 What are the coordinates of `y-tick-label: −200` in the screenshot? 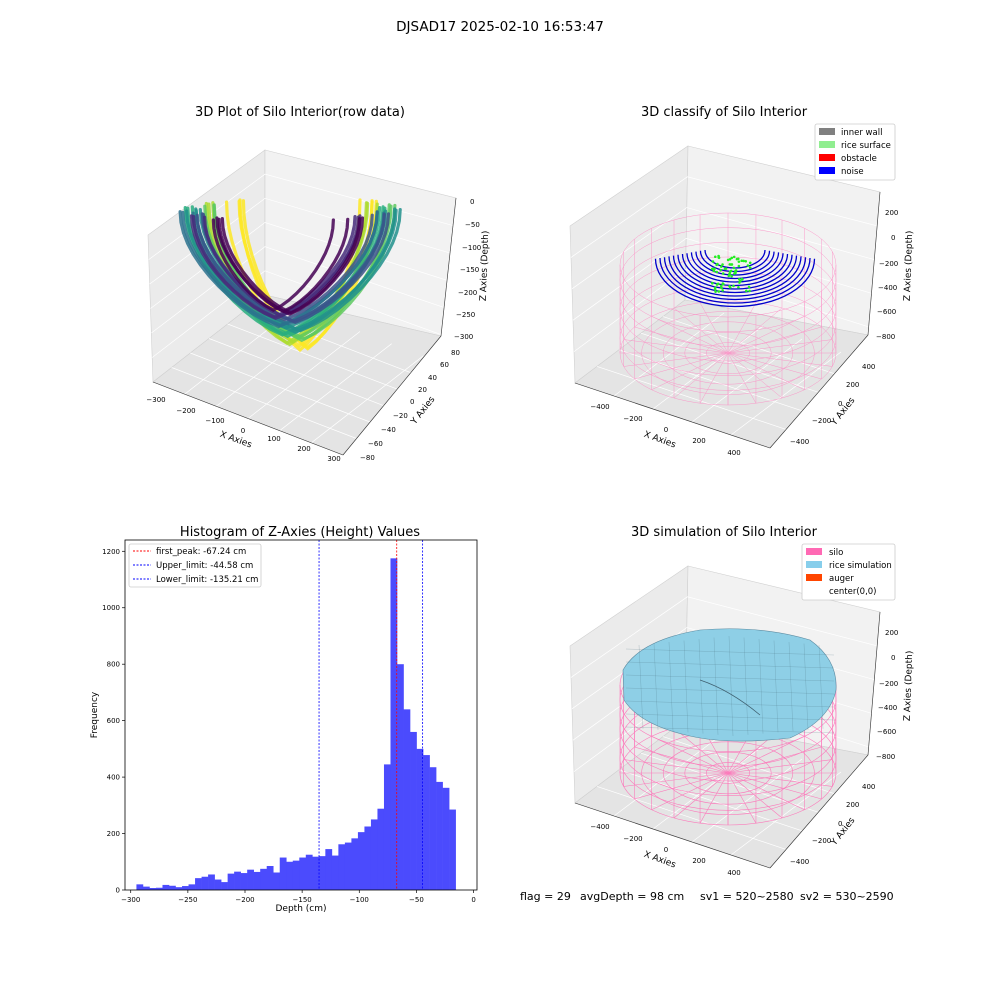 It's located at (821, 421).